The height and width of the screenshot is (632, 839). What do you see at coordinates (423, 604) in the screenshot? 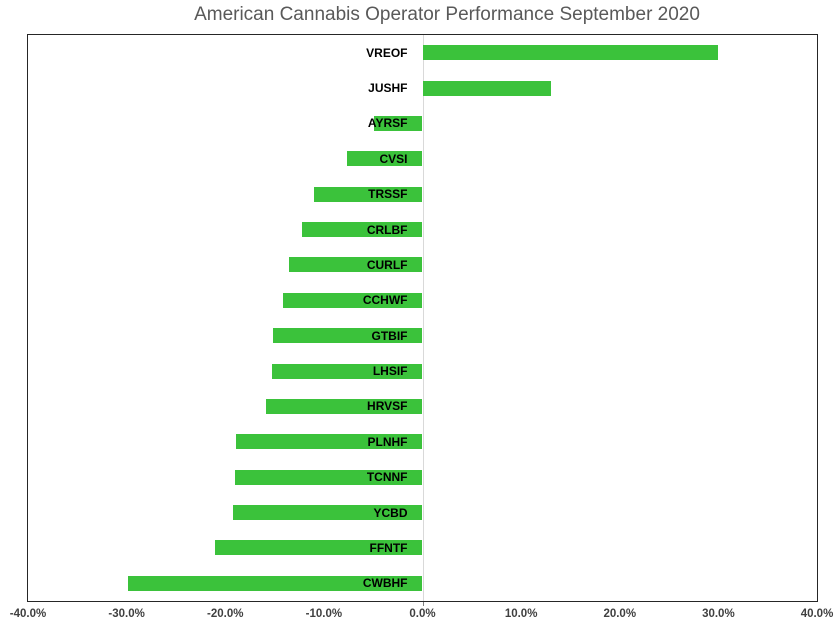
I see `zero-tick-mark` at bounding box center [423, 604].